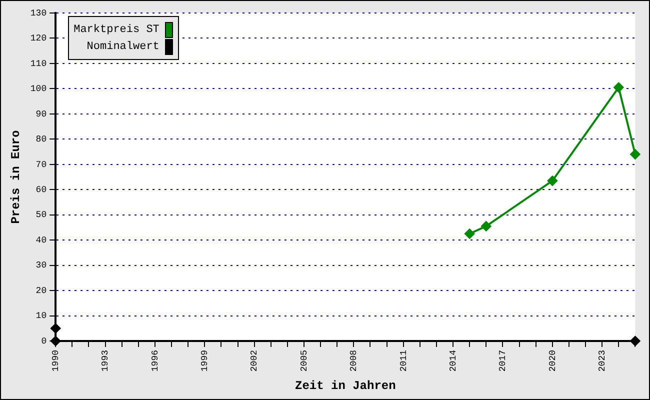  Describe the element at coordinates (38, 39) in the screenshot. I see `y-tick-label: 120` at that location.